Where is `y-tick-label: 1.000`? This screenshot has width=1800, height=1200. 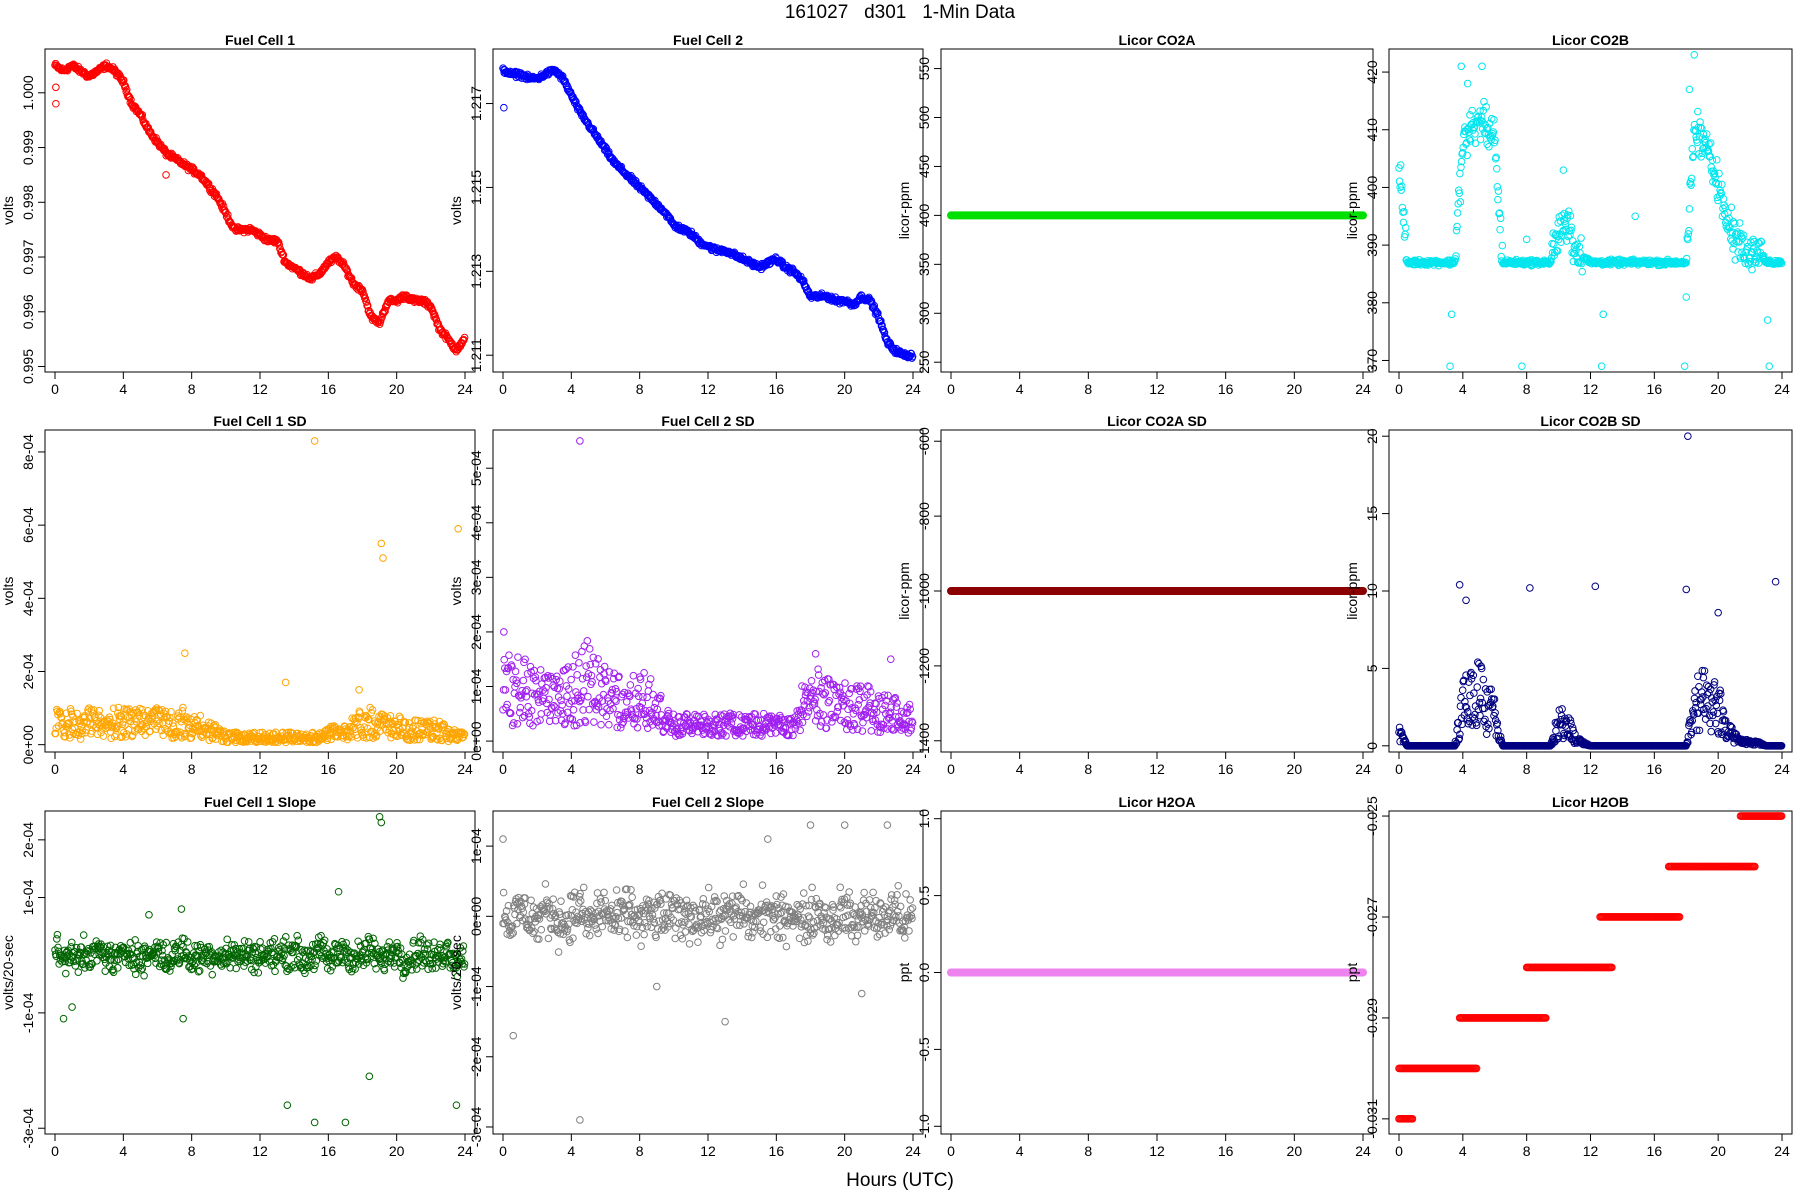
y-tick-label: 1.000 is located at coordinates (28, 92).